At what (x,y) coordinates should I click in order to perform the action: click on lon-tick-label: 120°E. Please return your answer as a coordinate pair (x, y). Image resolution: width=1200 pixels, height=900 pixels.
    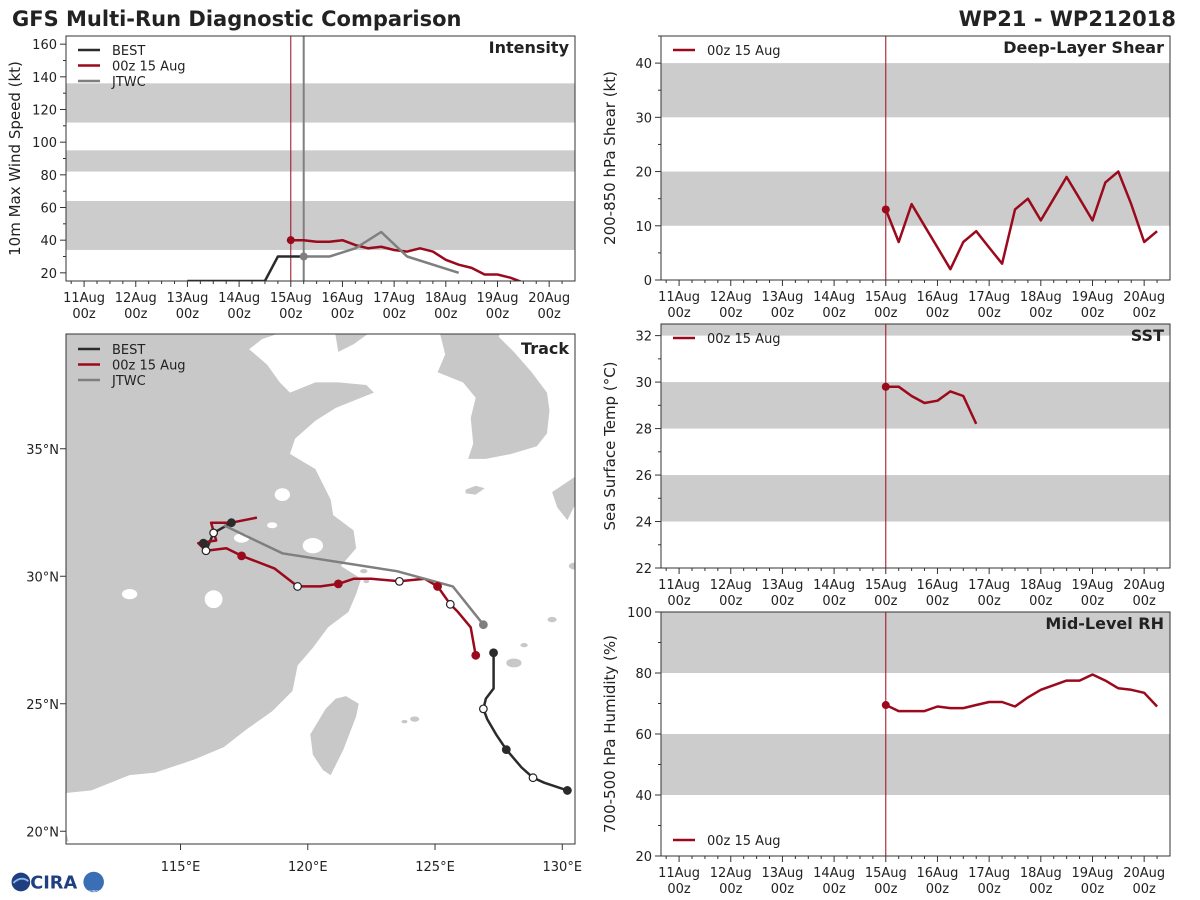
    Looking at the image, I should click on (308, 867).